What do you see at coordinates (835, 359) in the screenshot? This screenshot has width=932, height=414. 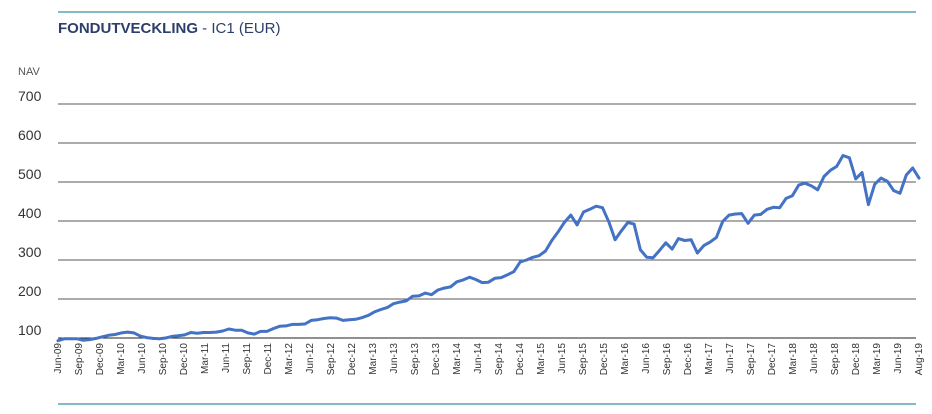 I see `x-tick-label: Sep-18` at bounding box center [835, 359].